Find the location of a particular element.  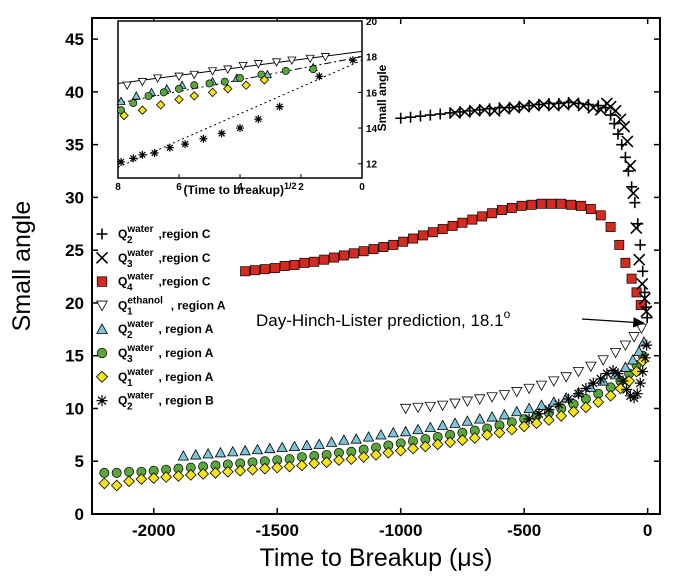

x-axis-title: Time to Breakup (μs) is located at coordinates (376, 558).